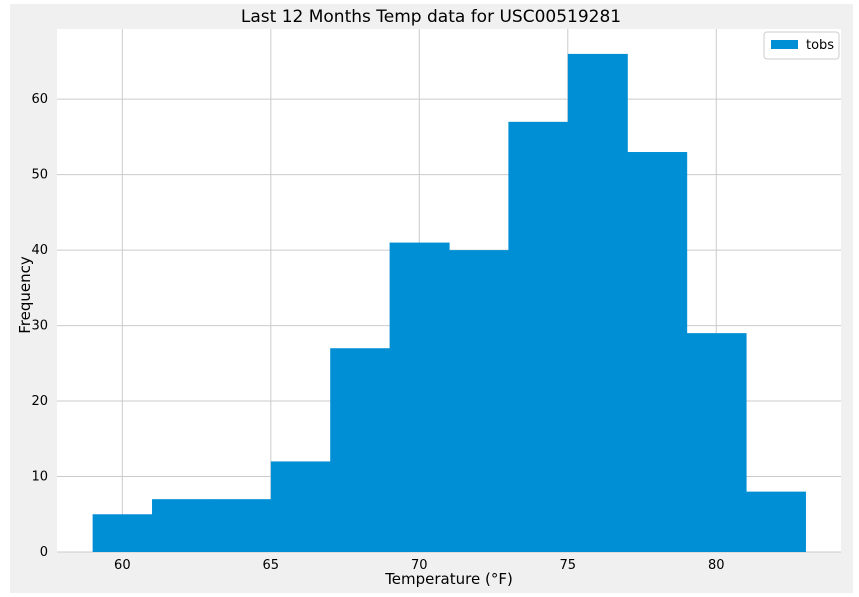 The width and height of the screenshot is (859, 597). What do you see at coordinates (39, 401) in the screenshot?
I see `y-tick-label: 20` at bounding box center [39, 401].